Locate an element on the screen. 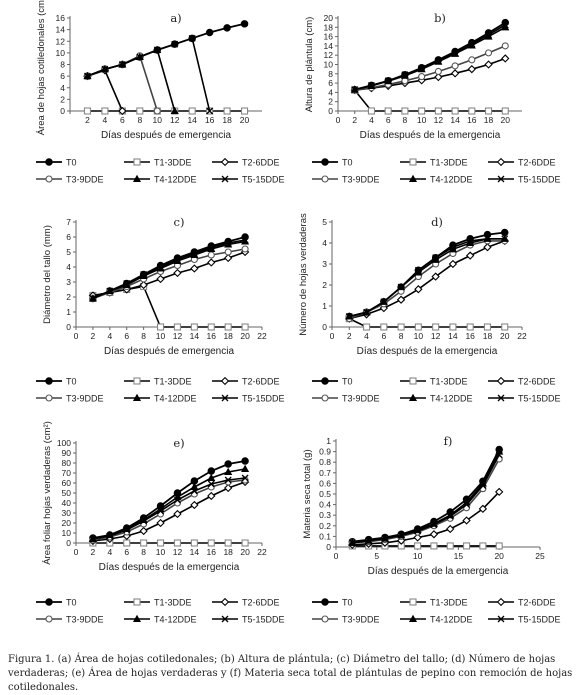 The width and height of the screenshot is (580, 695). legend-item: T4-12DDE is located at coordinates (160, 620).